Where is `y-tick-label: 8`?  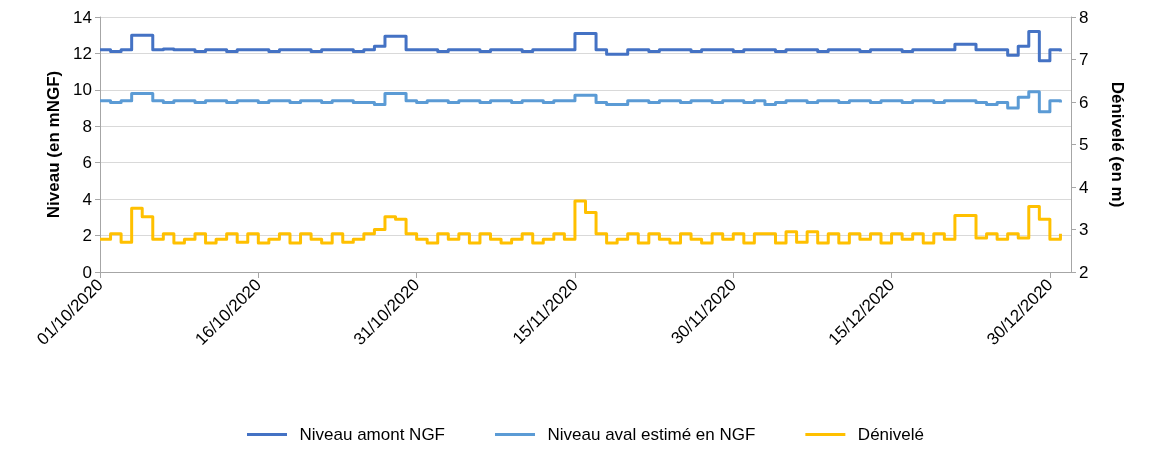
y-tick-label: 8 is located at coordinates (87, 126).